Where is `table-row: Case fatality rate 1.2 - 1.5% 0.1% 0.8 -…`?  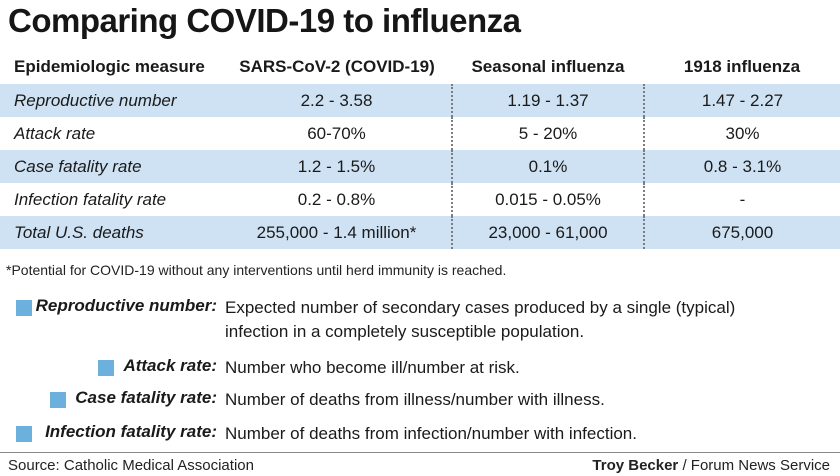 table-row: Case fatality rate 1.2 - 1.5% 0.1% 0.8 -… is located at coordinates (420, 166).